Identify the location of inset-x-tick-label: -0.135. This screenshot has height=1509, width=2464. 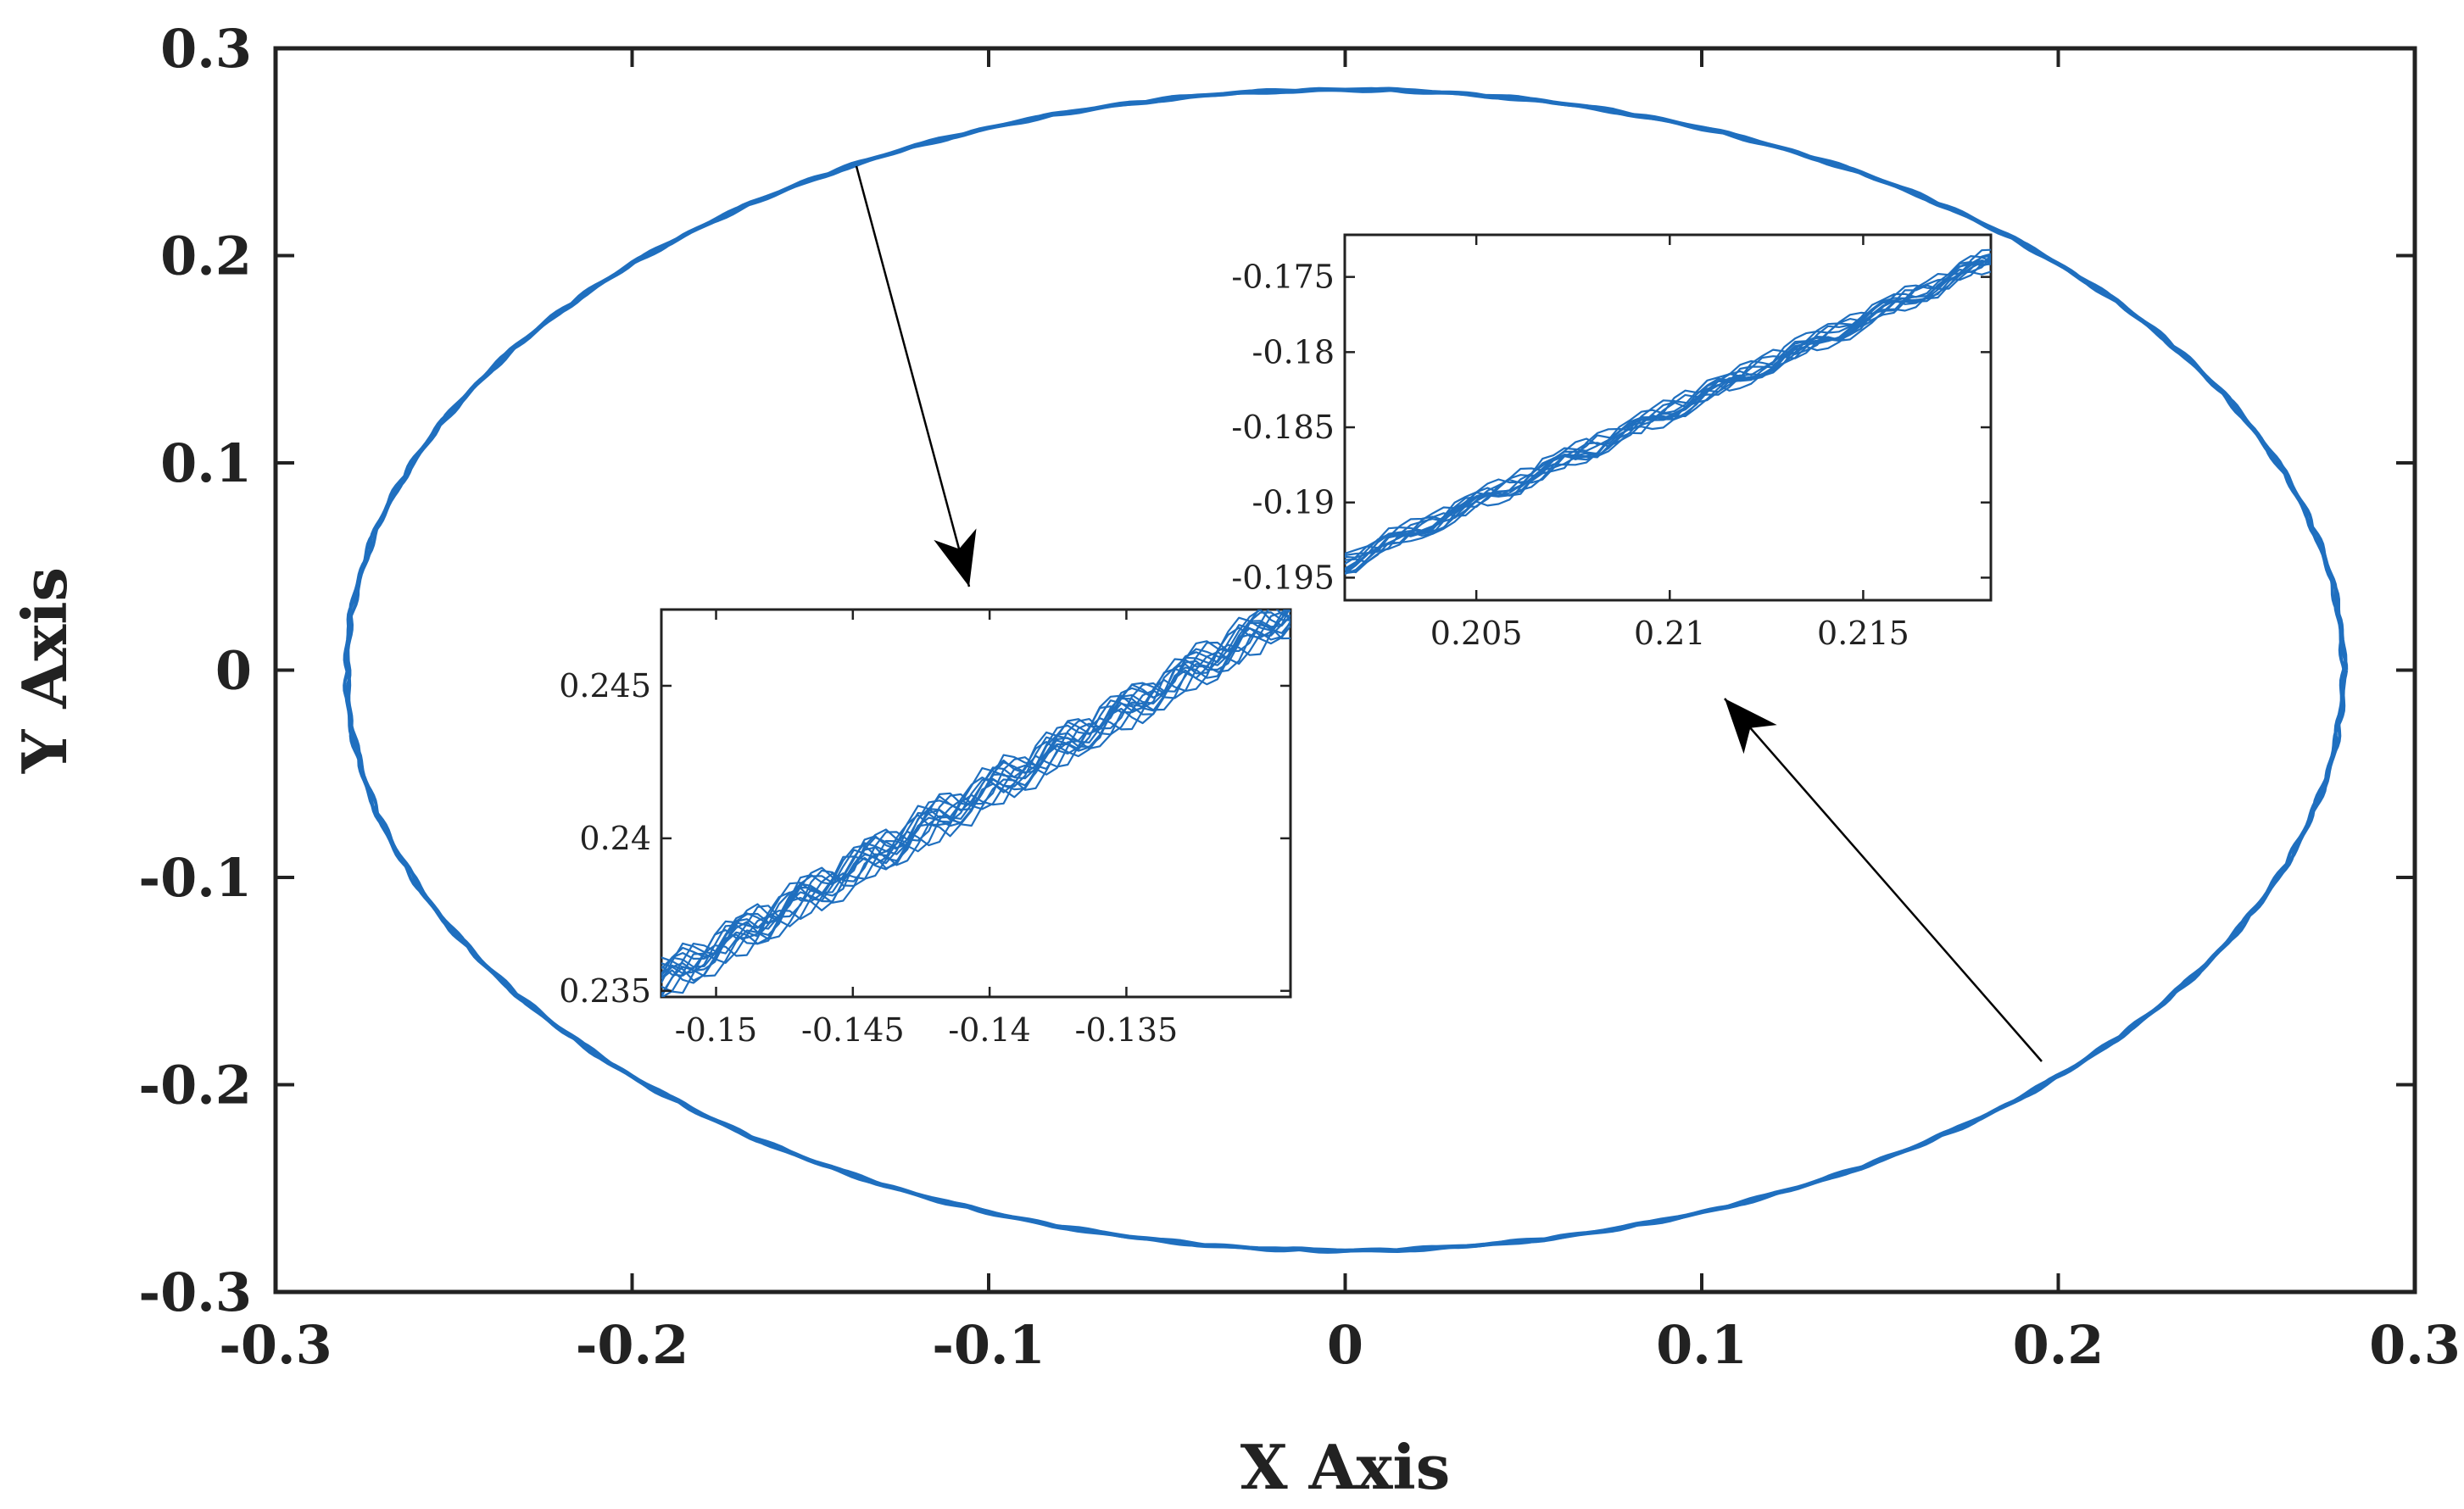
(1127, 1030).